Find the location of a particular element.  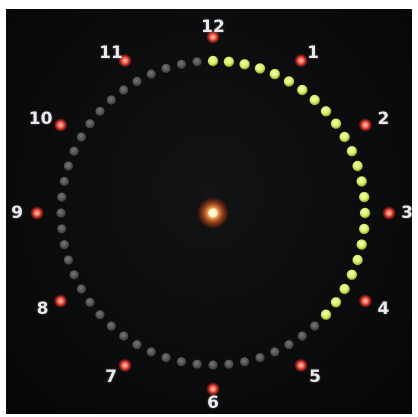

hour-label-9: 9 is located at coordinates (17, 213).